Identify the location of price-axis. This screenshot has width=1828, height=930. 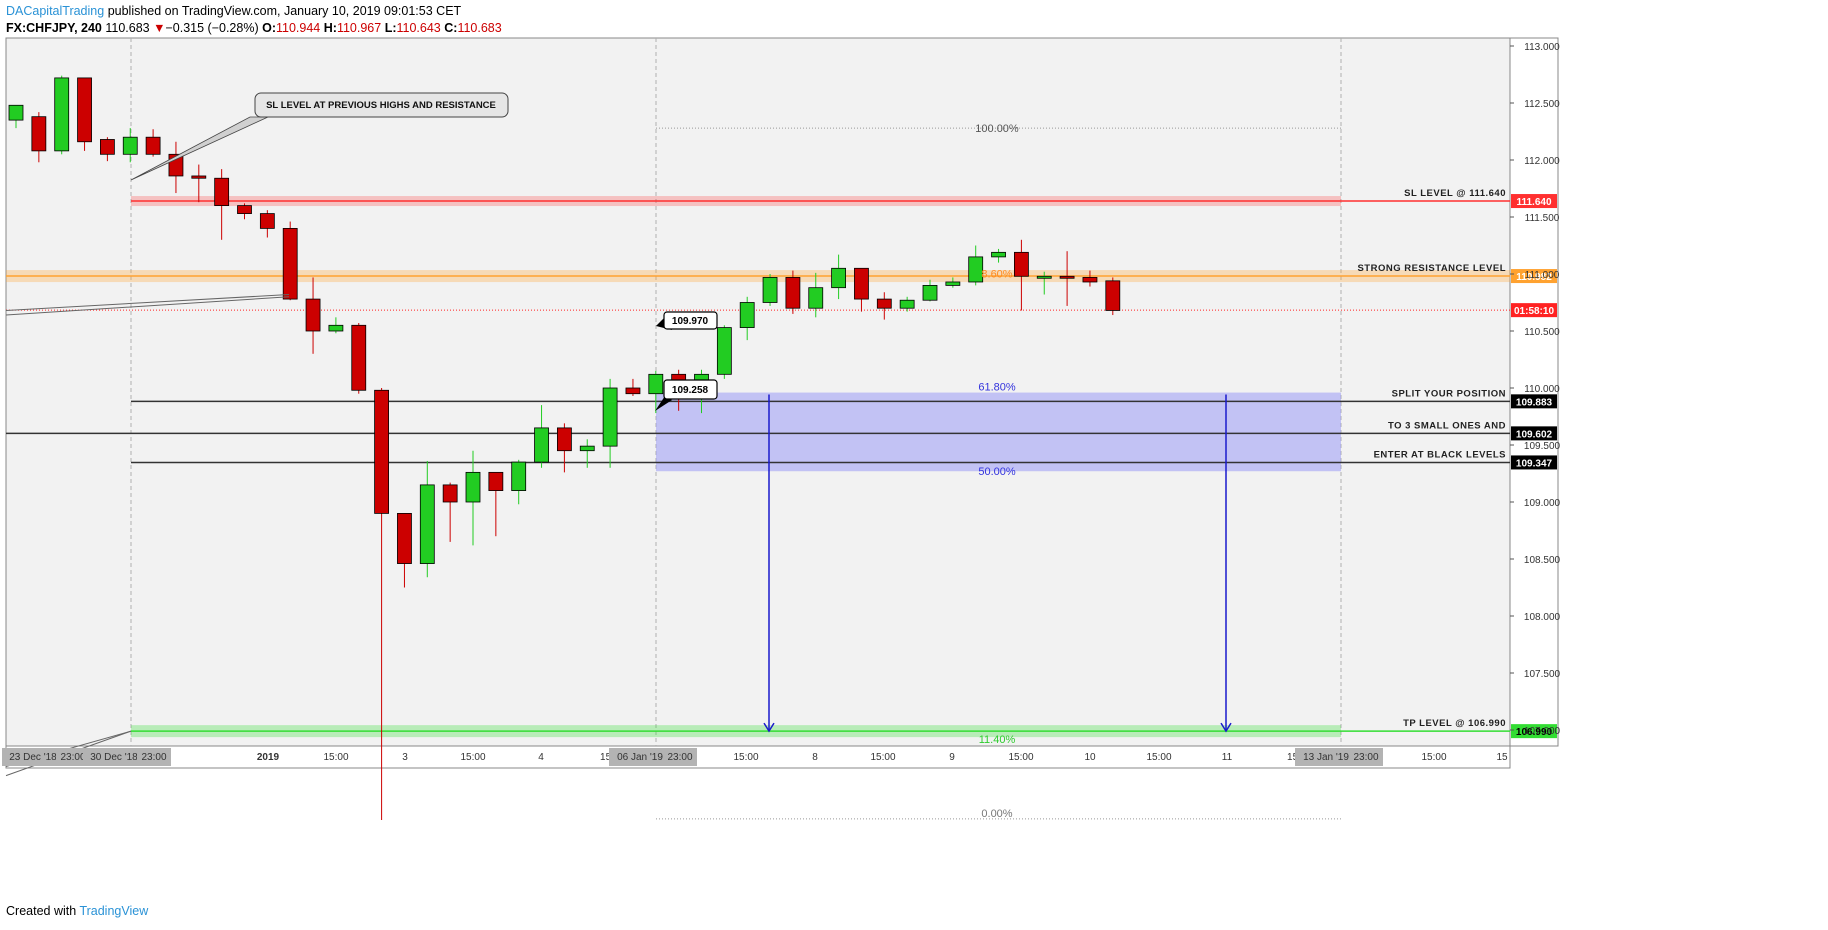
(1534, 392).